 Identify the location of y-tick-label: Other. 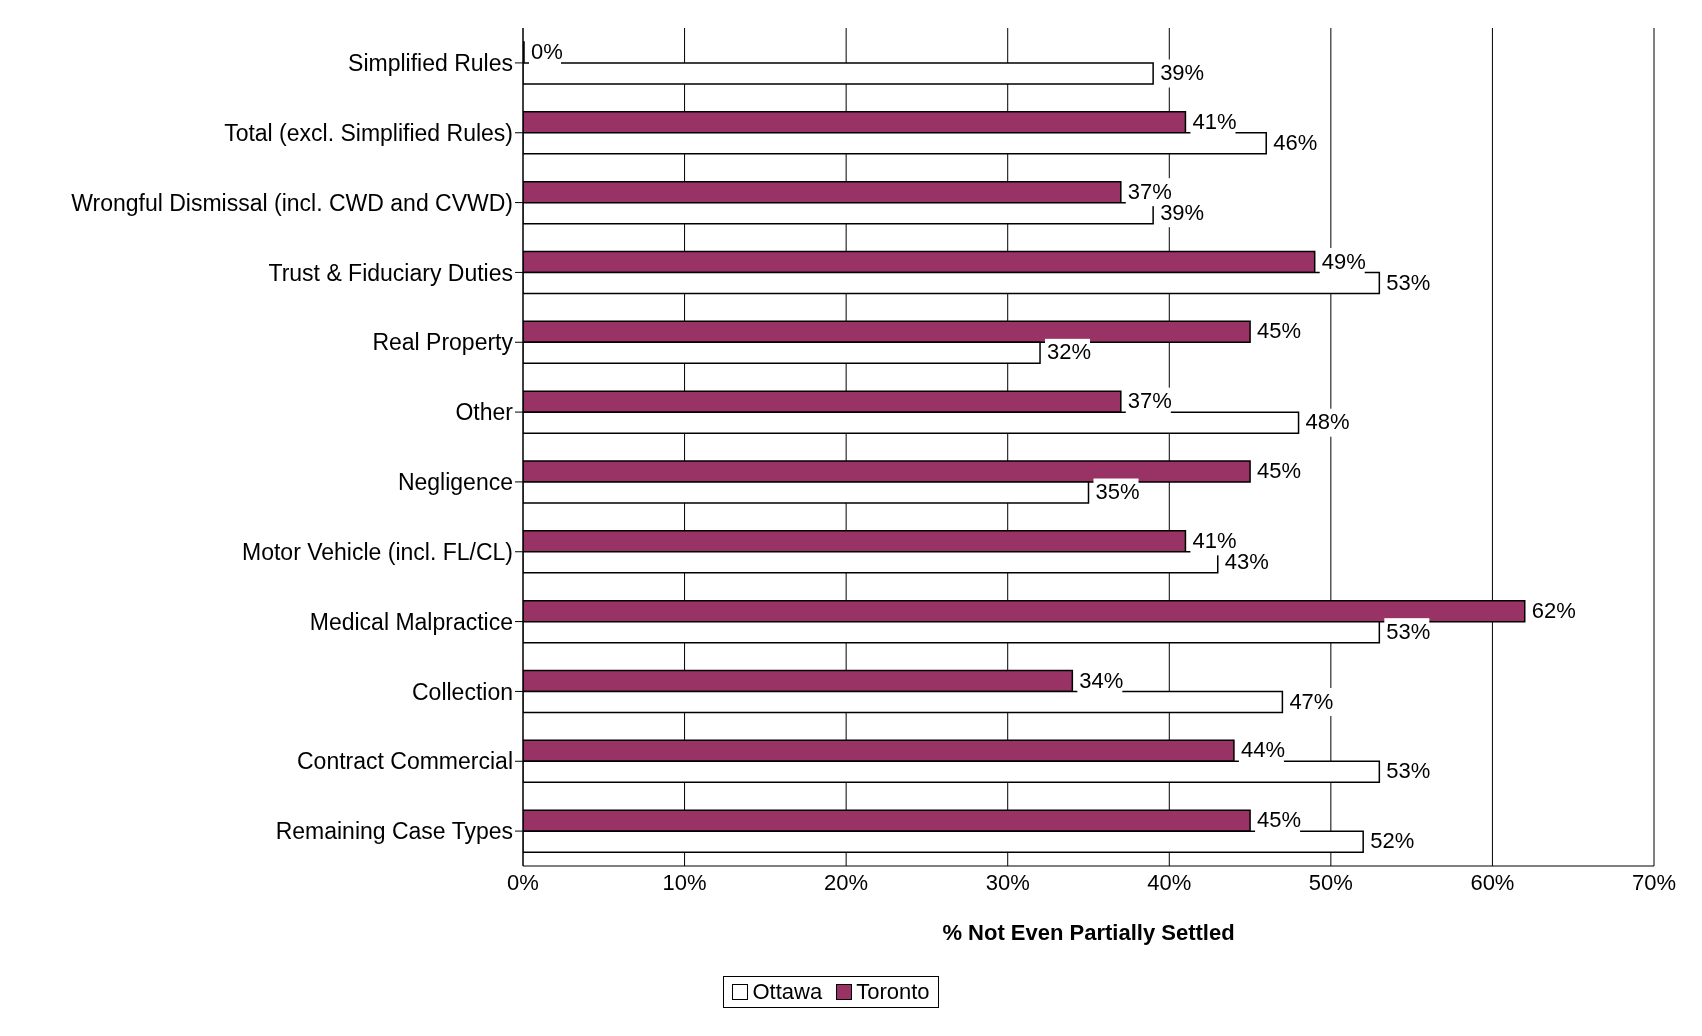
(484, 412).